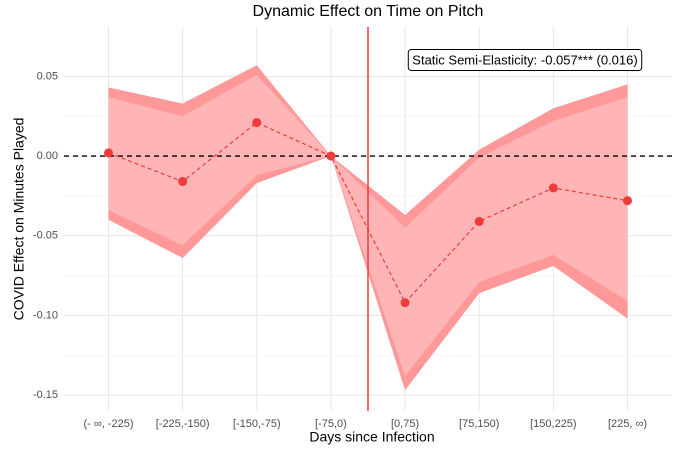 Image resolution: width=673 pixels, height=450 pixels. What do you see at coordinates (627, 424) in the screenshot?
I see `x-tick-label: [225, ∞)` at bounding box center [627, 424].